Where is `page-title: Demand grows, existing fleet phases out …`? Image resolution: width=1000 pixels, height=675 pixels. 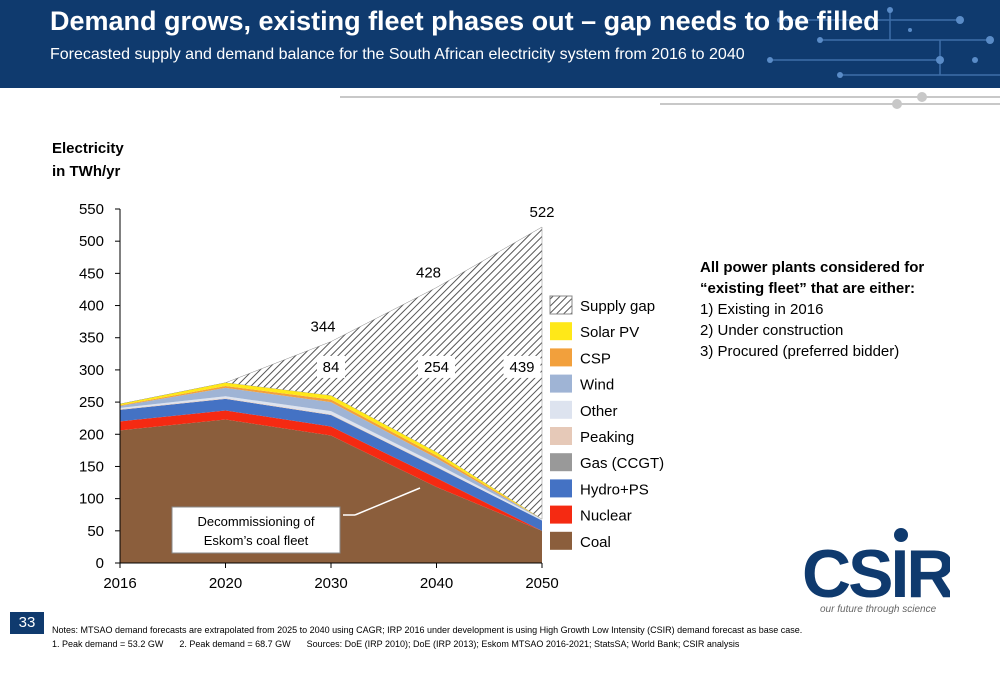
page-title: Demand grows, existing fleet phases out … is located at coordinates (465, 21).